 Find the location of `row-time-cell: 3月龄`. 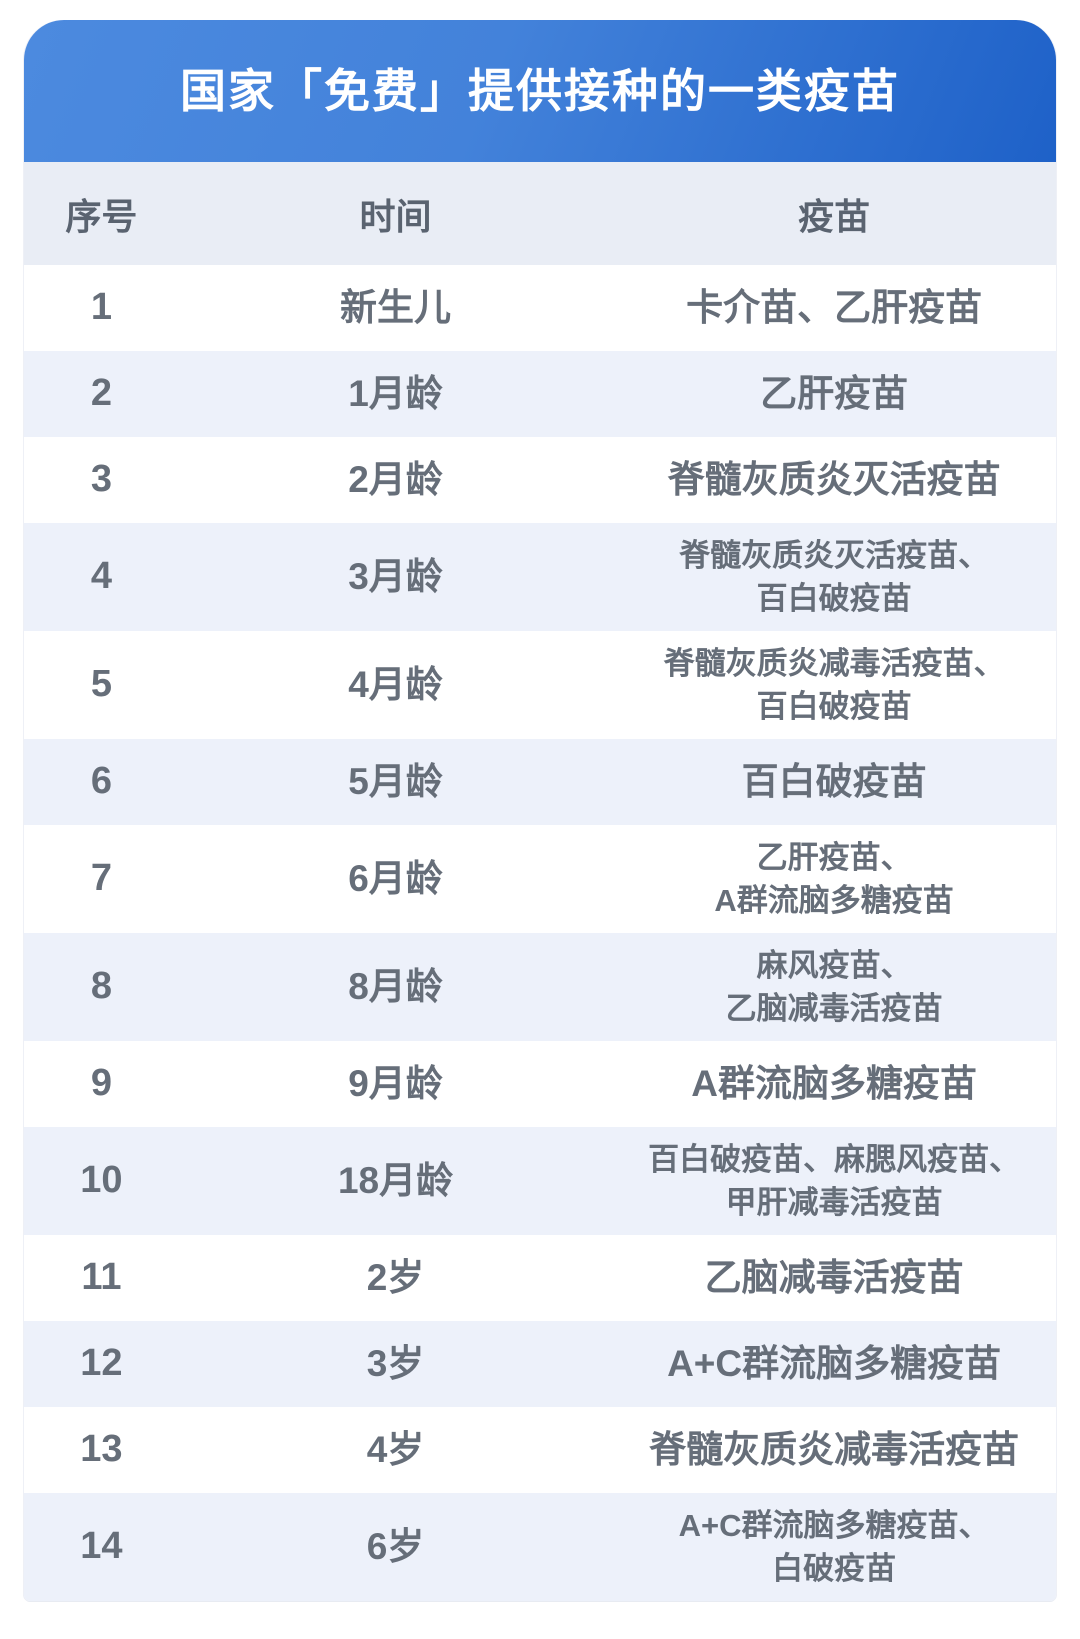

row-time-cell: 3月龄 is located at coordinates (395, 576).